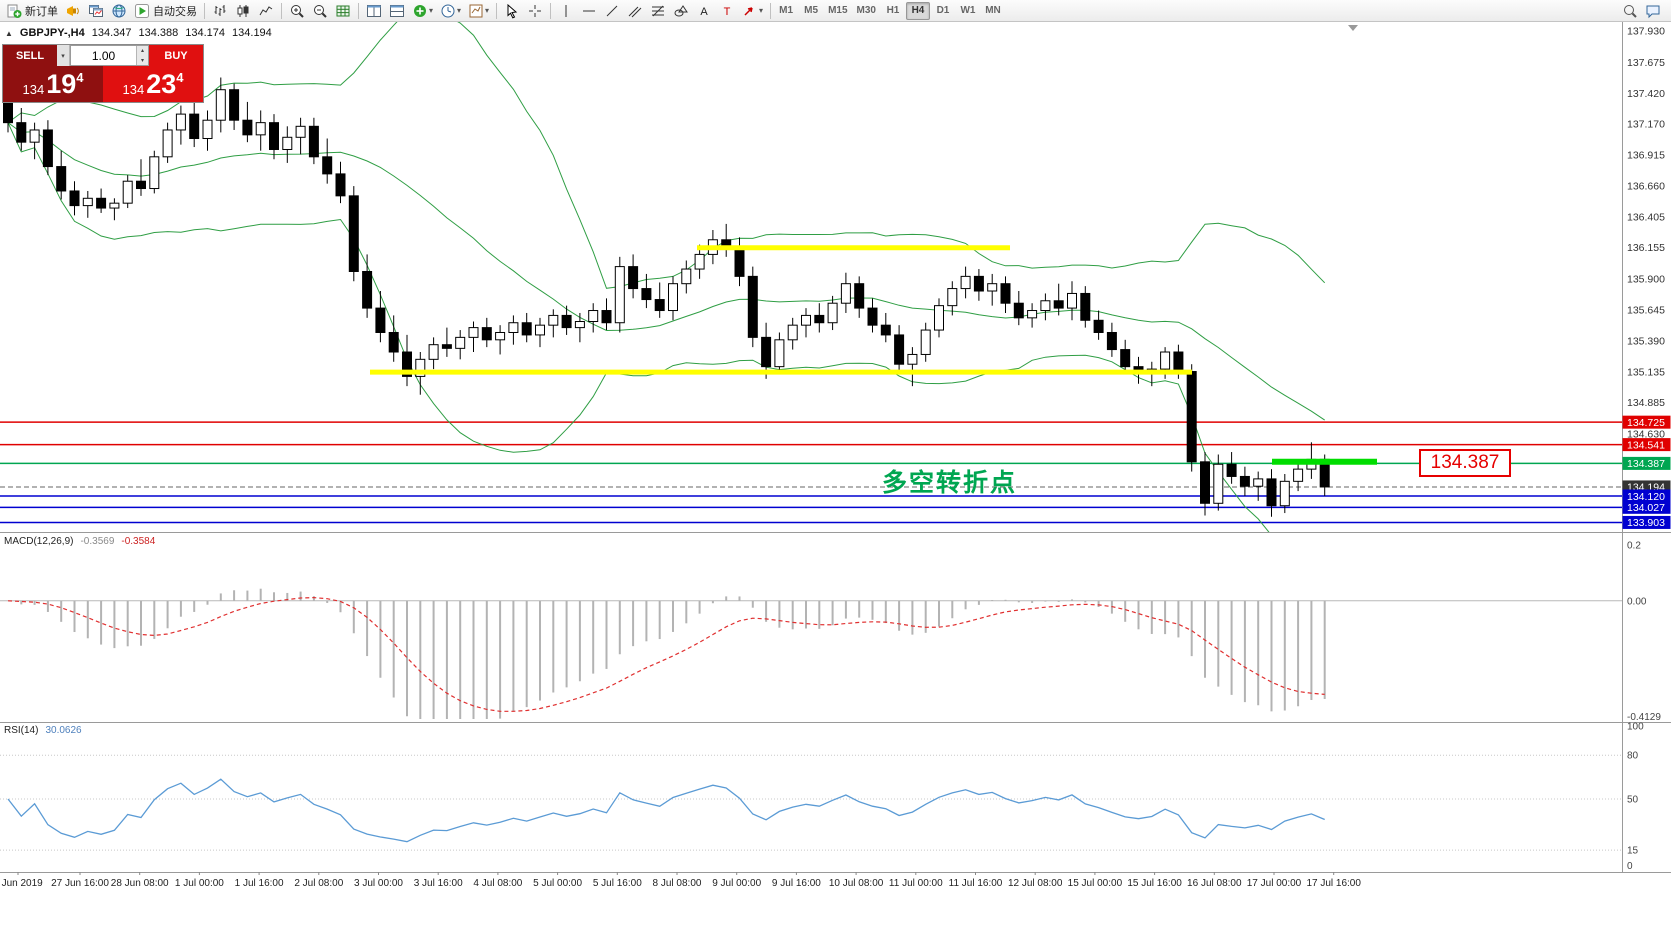 This screenshot has width=1671, height=947. I want to click on line-chart-button, so click(266, 11).